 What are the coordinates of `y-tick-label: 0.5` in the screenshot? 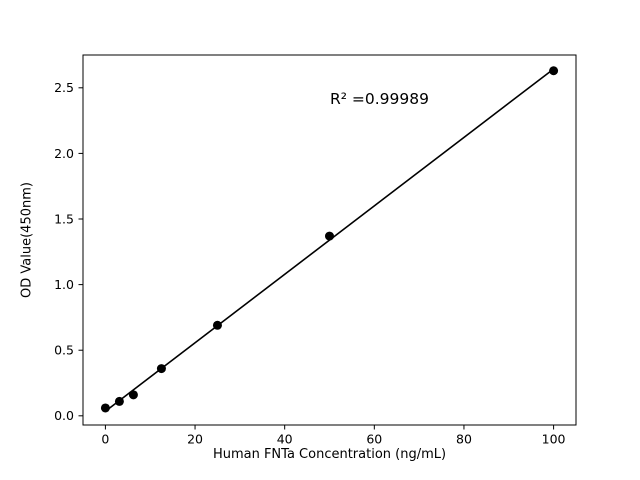 It's located at (64, 350).